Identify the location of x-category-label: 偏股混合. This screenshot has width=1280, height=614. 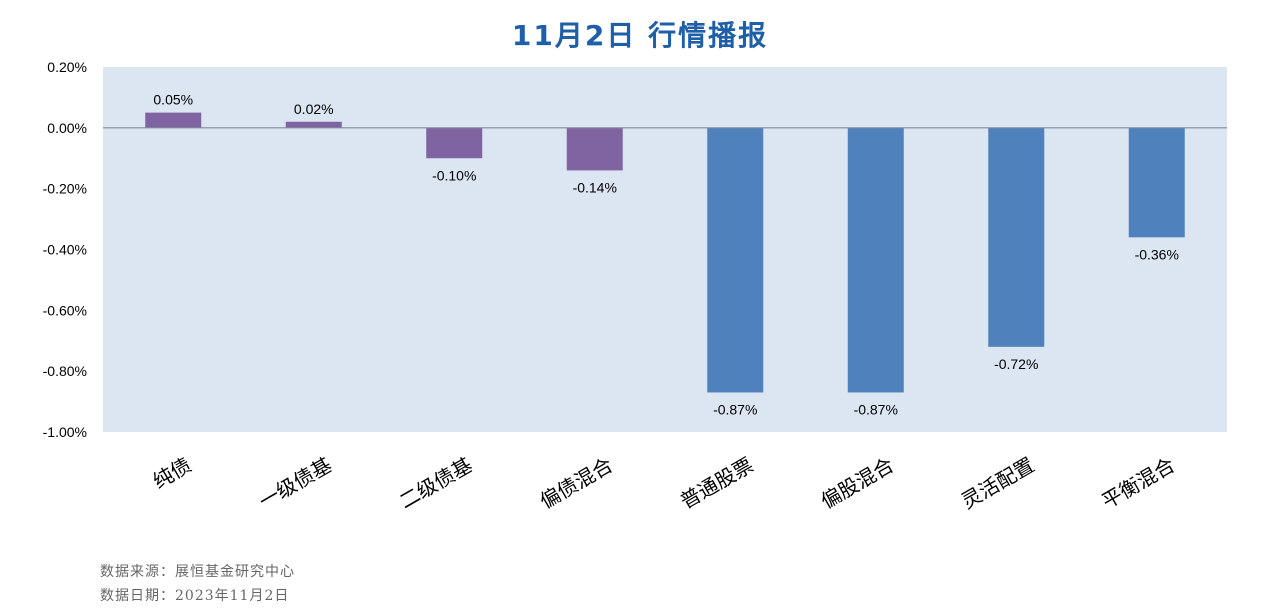
(857, 483).